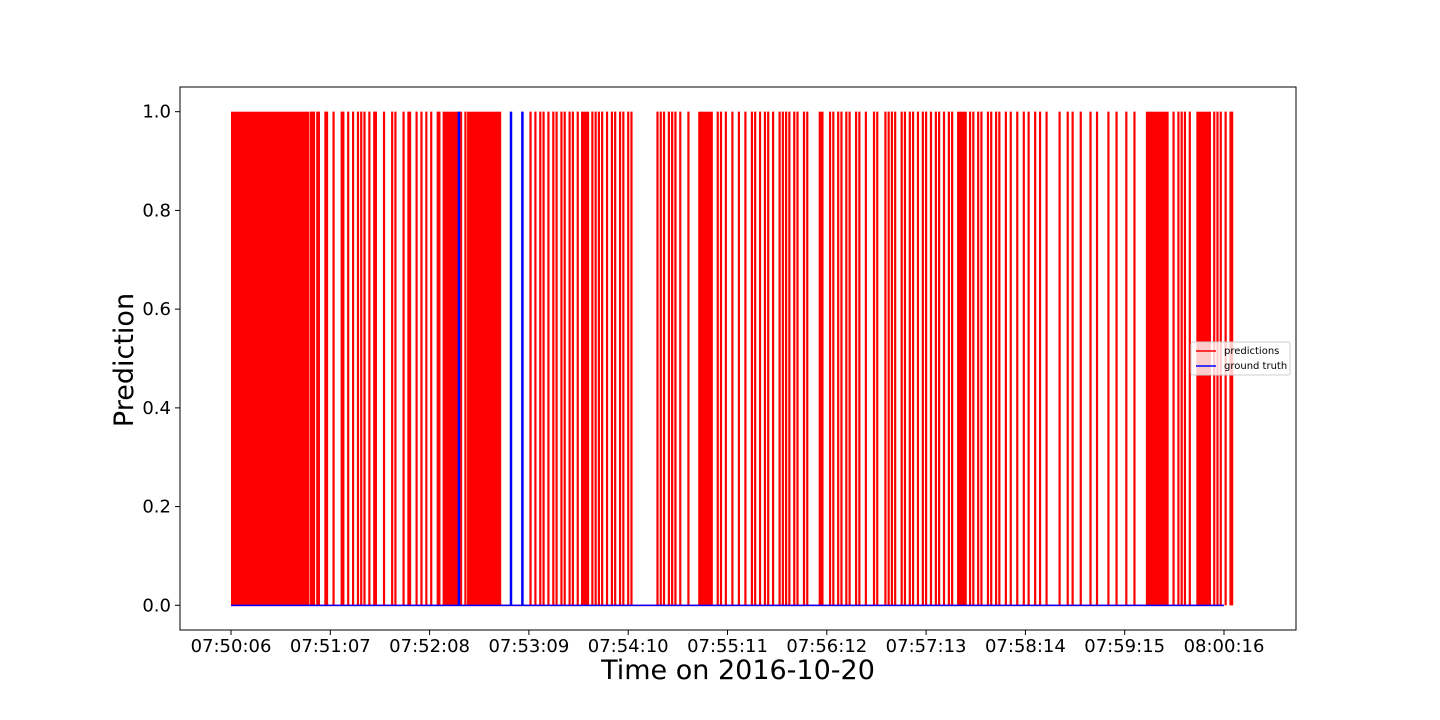  I want to click on y-tick-label: 0.6, so click(156, 309).